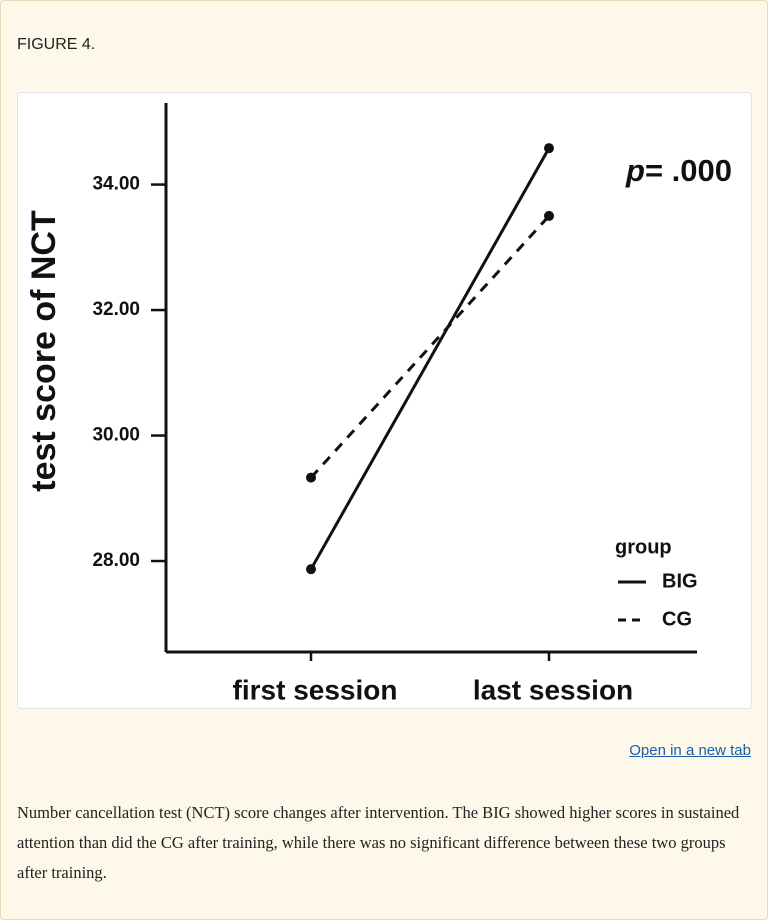 This screenshot has width=768, height=920. What do you see at coordinates (44, 351) in the screenshot?
I see `y-axis-title: test score of NCT` at bounding box center [44, 351].